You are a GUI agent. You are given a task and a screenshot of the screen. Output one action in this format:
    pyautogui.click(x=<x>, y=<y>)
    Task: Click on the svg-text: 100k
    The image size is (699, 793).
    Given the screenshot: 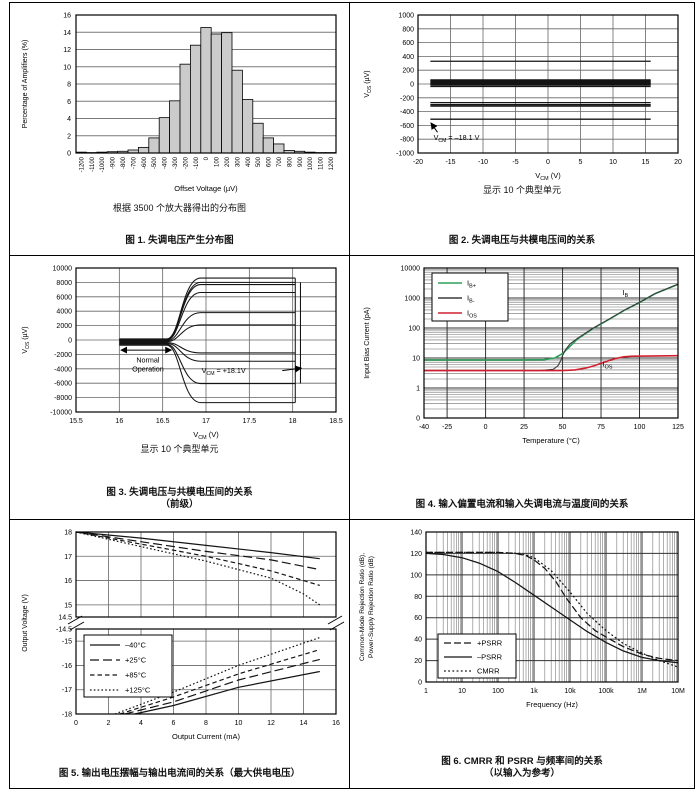 What is the action you would take?
    pyautogui.click(x=606, y=691)
    